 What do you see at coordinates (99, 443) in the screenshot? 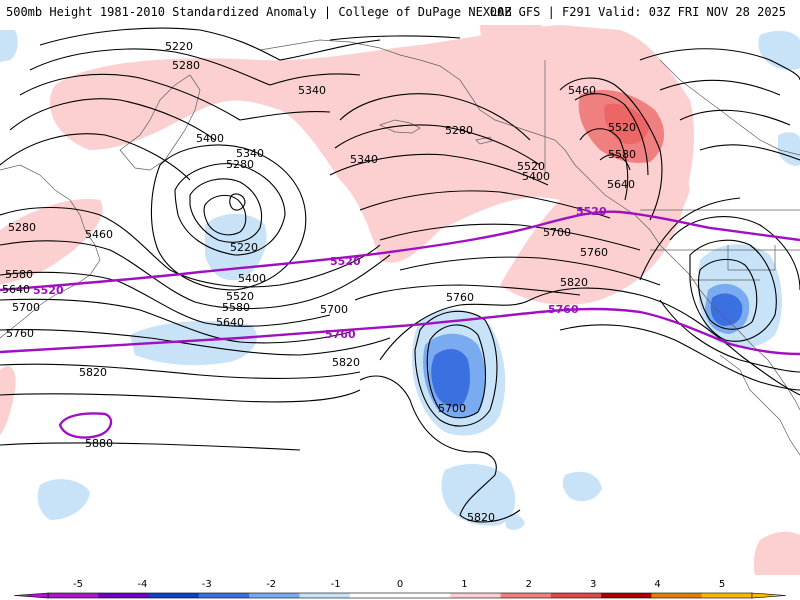
I see `height-label: 5880` at bounding box center [99, 443].